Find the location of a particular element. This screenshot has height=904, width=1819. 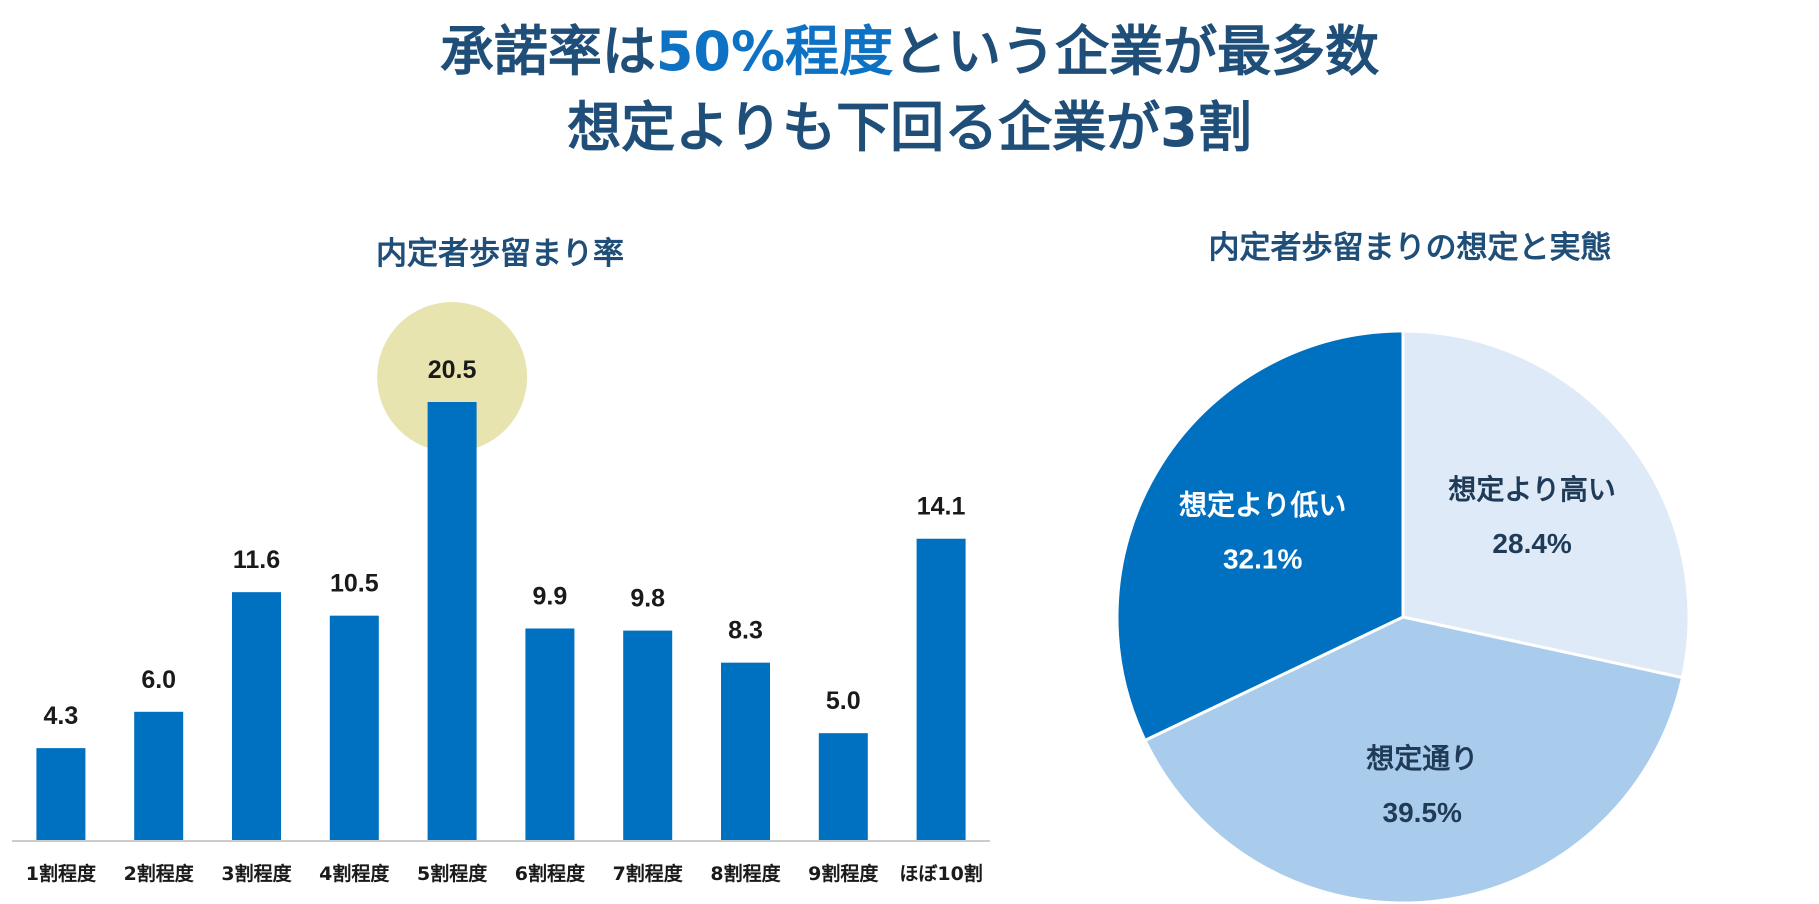

category-label: 3割程度 is located at coordinates (256, 873).